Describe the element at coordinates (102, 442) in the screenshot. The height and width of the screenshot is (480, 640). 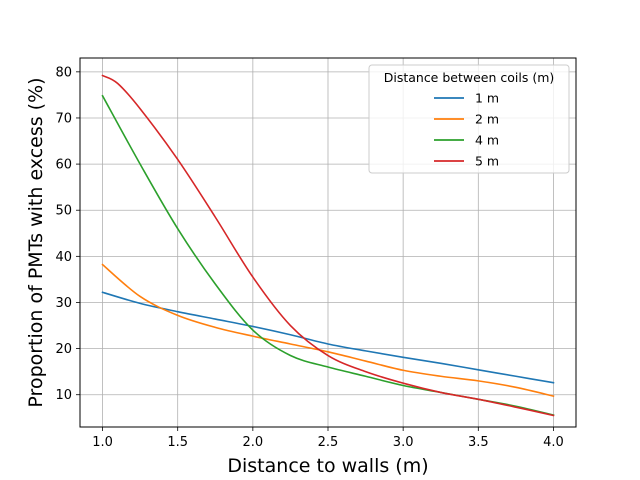
I see `x-tick-label: 1.0` at that location.